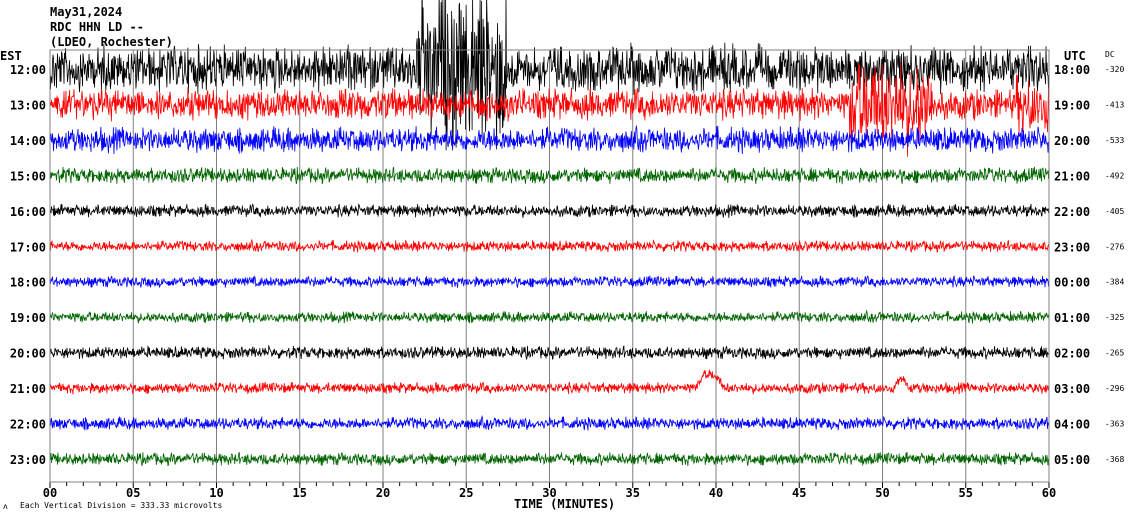 The height and width of the screenshot is (519, 1130). I want to click on utc-hour-label: 21:00, so click(1072, 176).